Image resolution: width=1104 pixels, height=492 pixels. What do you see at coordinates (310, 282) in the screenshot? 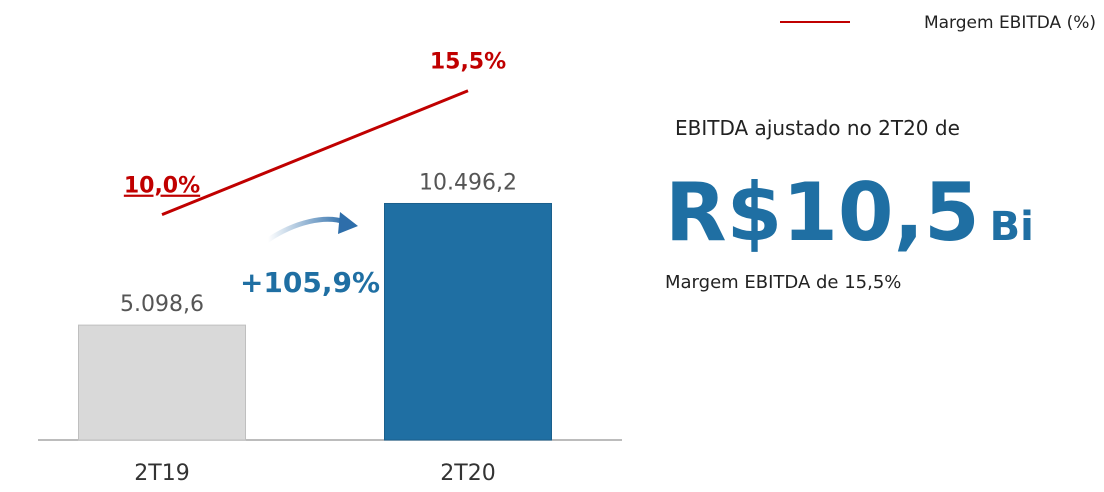
I see `growth-annotation: +105,9%` at bounding box center [310, 282].